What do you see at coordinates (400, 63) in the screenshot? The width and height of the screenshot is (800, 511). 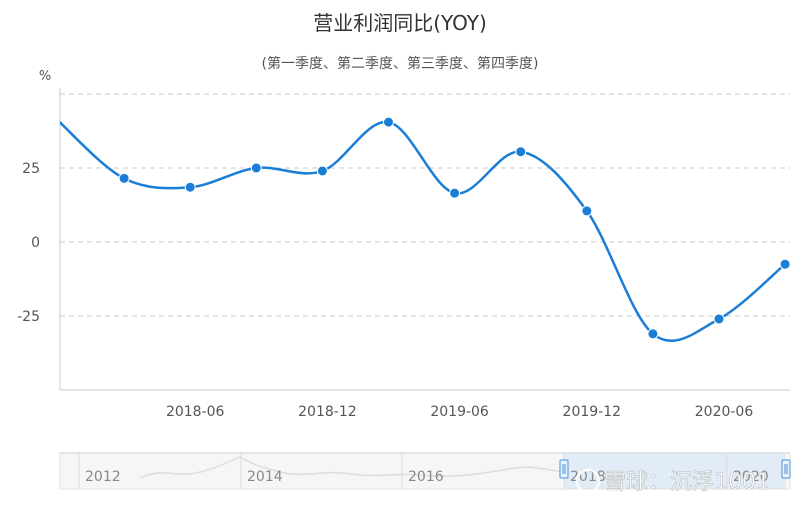 I see `chart-subtitle: (第一季度、第二季度、第三季度、第四季度)` at bounding box center [400, 63].